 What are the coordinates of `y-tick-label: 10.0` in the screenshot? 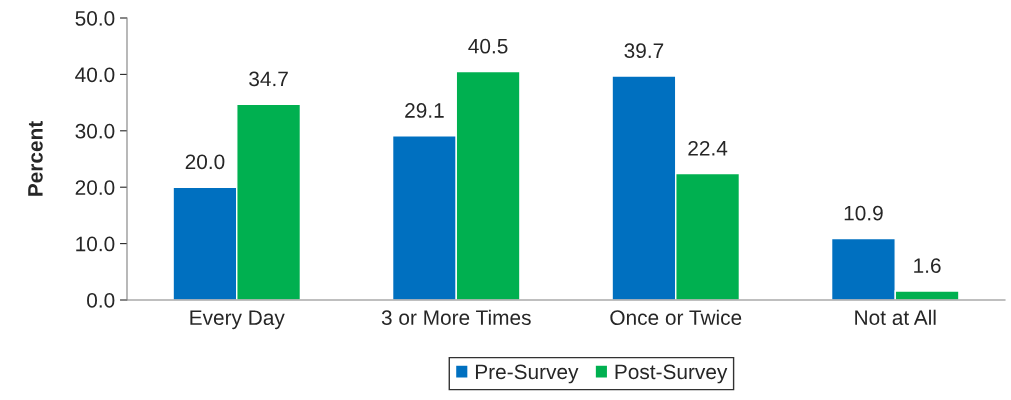 It's located at (95, 244).